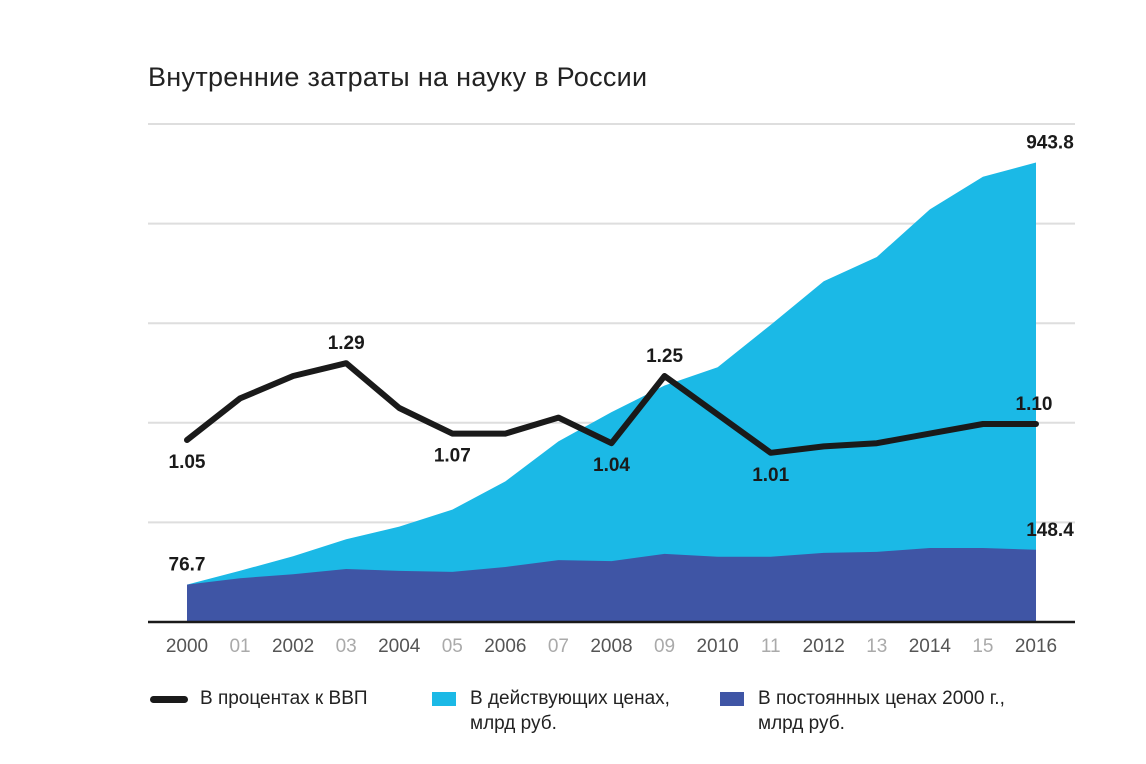  I want to click on x-tick-label: 07, so click(558, 646).